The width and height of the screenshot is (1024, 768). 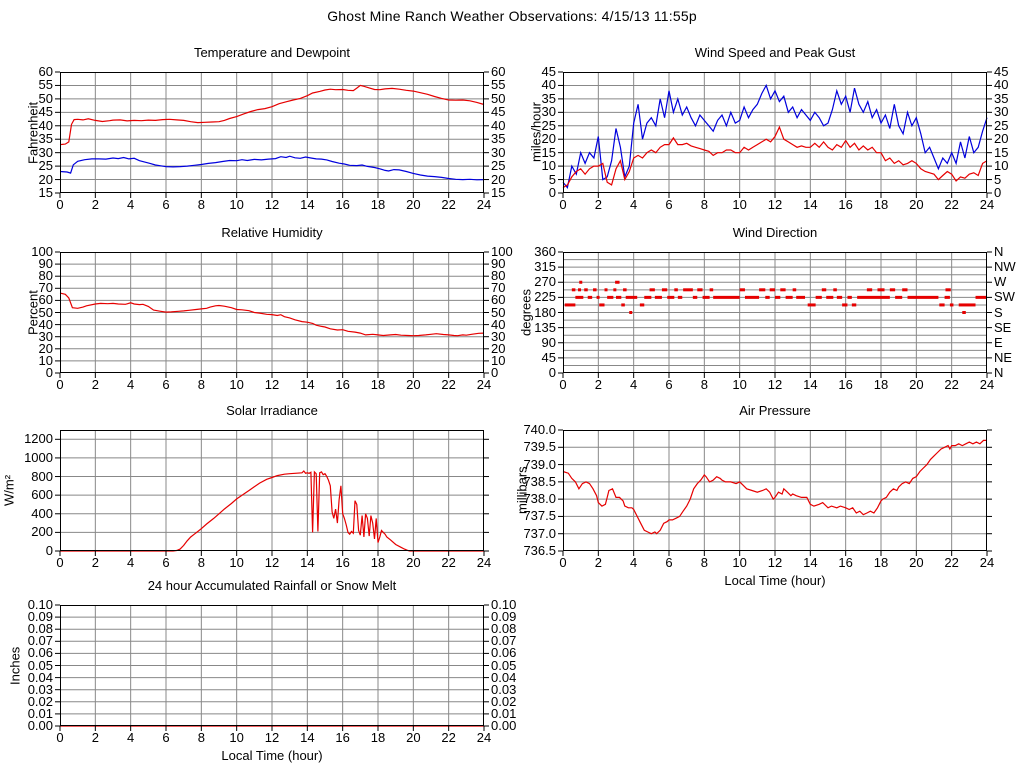 I want to click on y-tick-label: 20, so click(x=45, y=348).